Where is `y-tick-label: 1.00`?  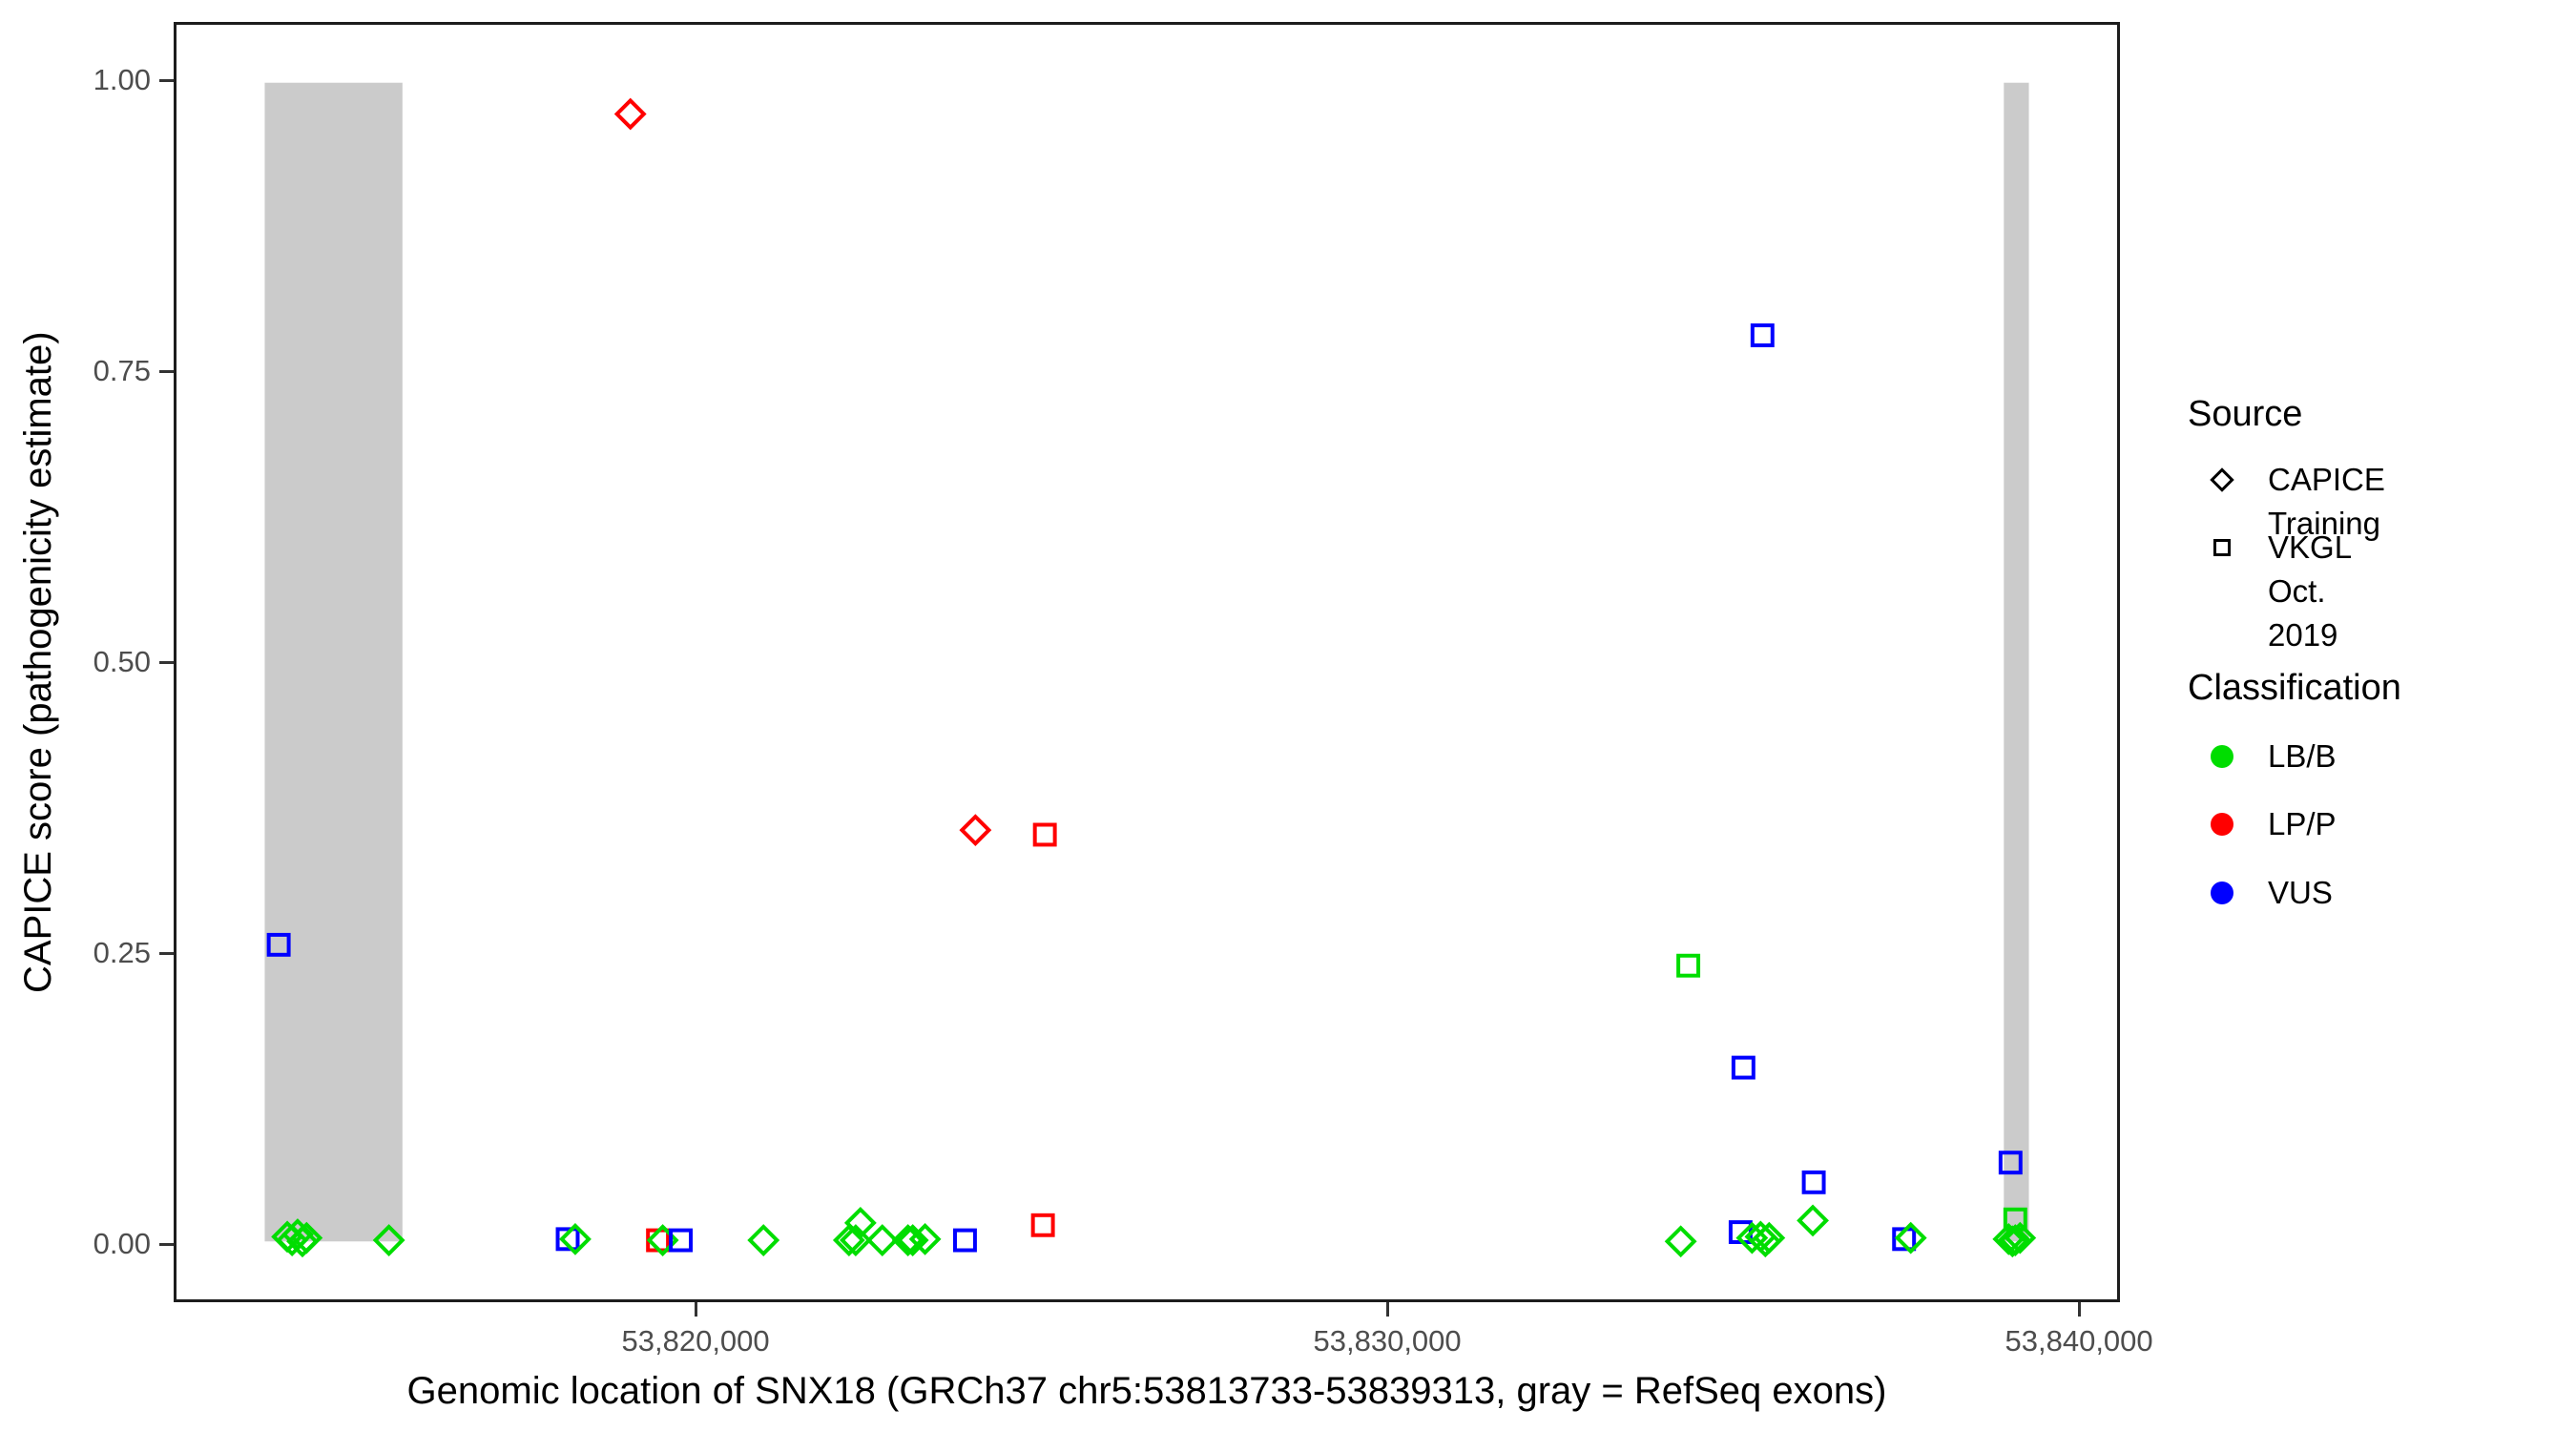 y-tick-label: 1.00 is located at coordinates (122, 79).